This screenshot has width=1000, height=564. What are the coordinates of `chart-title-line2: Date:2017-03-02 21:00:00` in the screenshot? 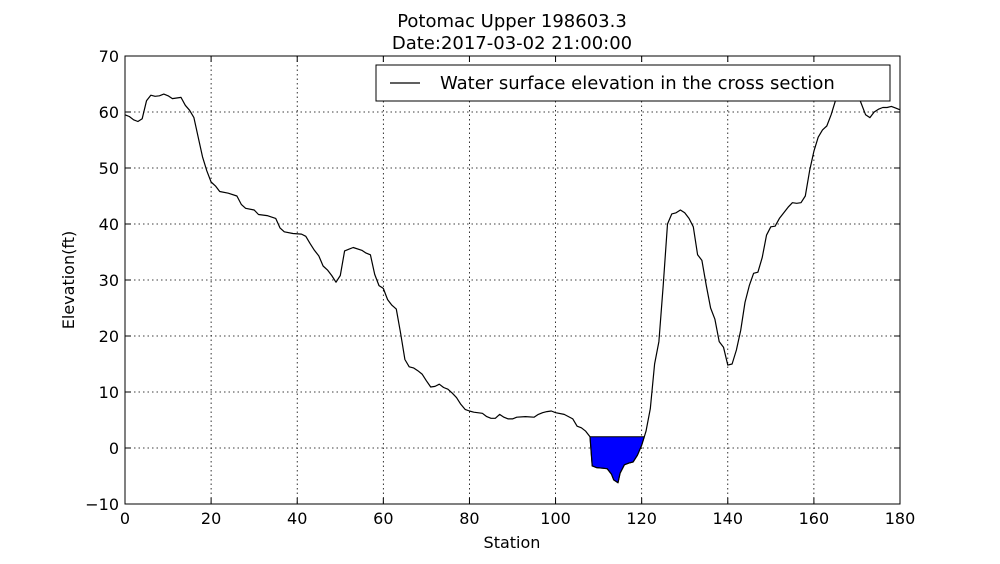 It's located at (512, 43).